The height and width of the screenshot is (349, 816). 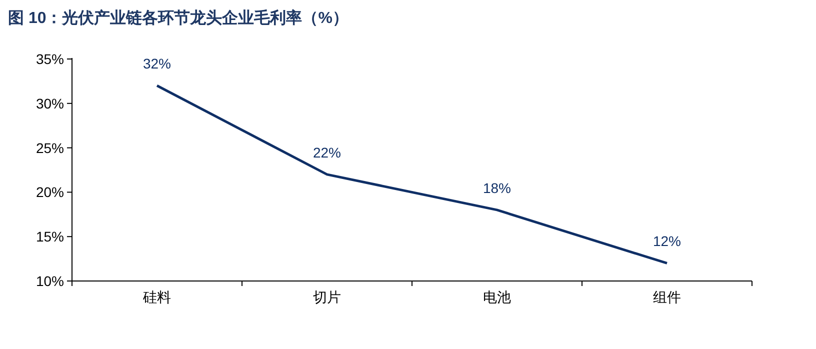 I want to click on y-tick-label: 15%, so click(x=50, y=236).